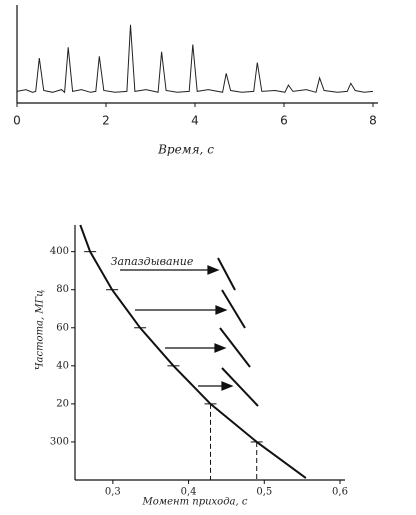 This screenshot has width=416, height=515. What do you see at coordinates (62, 327) in the screenshot?
I see `y-tick-label: 60` at bounding box center [62, 327].